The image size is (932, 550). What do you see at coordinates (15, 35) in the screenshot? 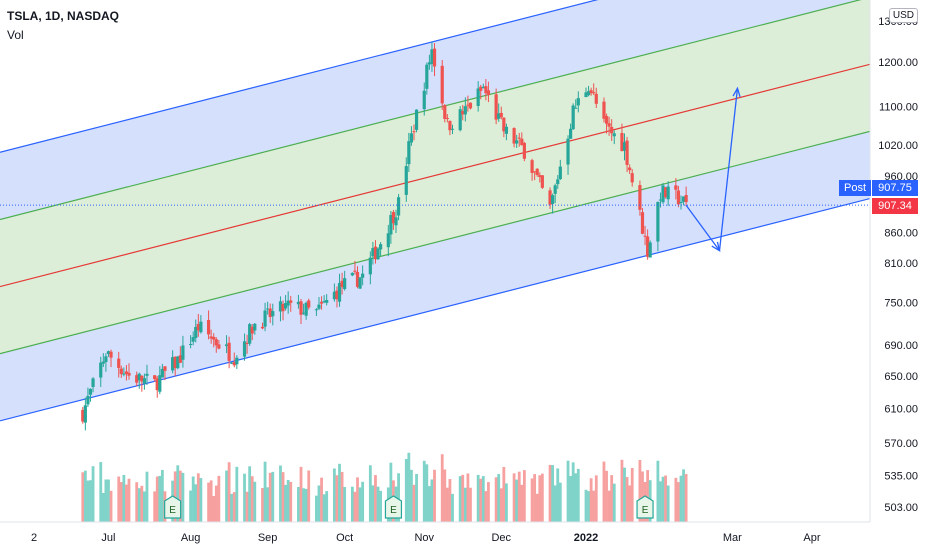
I see `volume-indicator-label: Vol` at bounding box center [15, 35].